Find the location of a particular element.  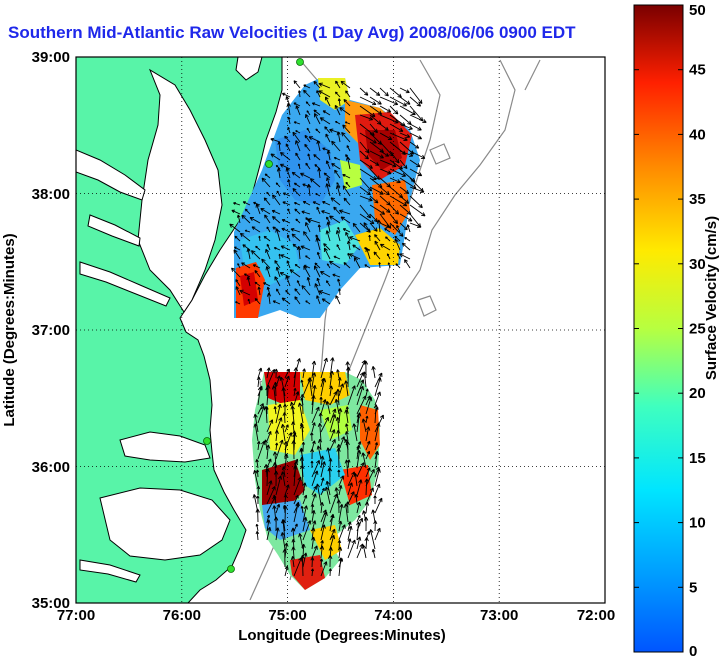

colorbar-tick-label: 25 is located at coordinates (697, 329).